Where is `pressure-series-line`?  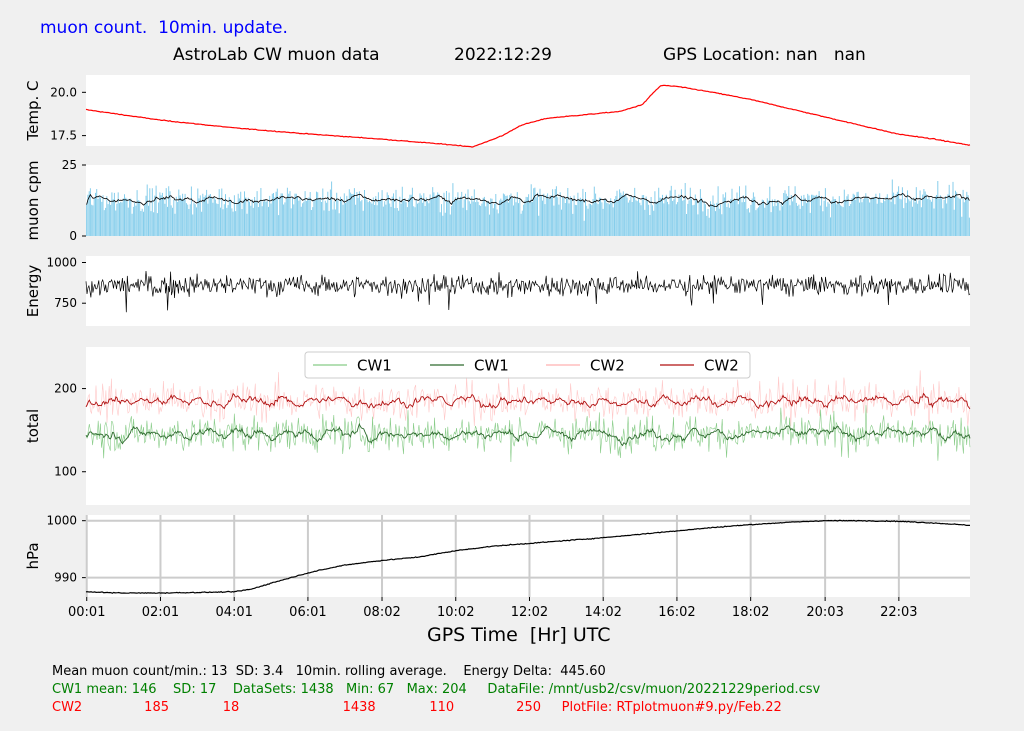 pressure-series-line is located at coordinates (527, 556).